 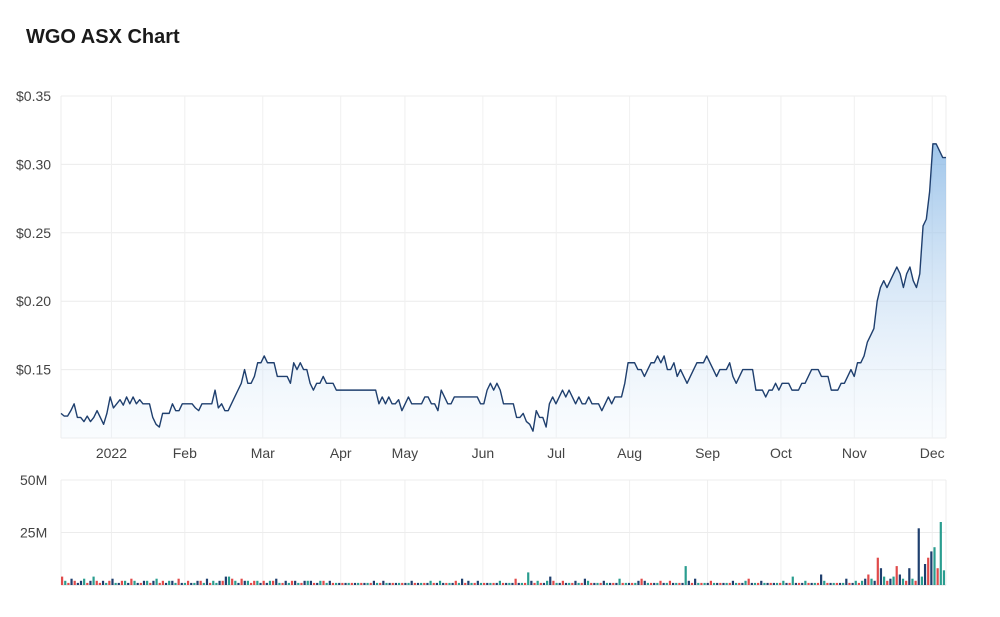 I want to click on x-tick-label: Nov, so click(x=854, y=453).